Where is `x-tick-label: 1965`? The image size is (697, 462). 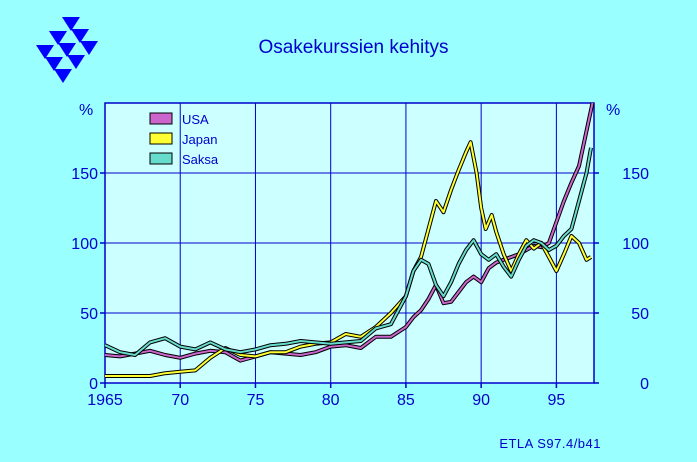 x-tick-label: 1965 is located at coordinates (105, 400).